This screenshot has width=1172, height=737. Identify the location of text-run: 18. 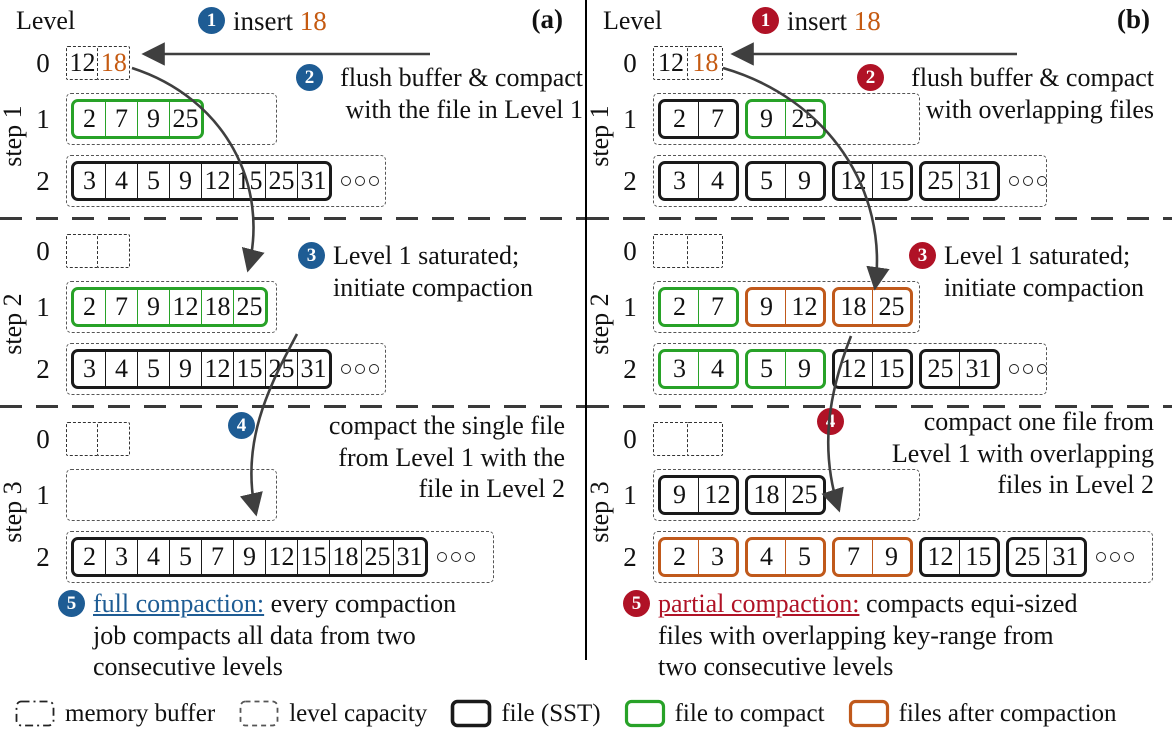
(313, 21).